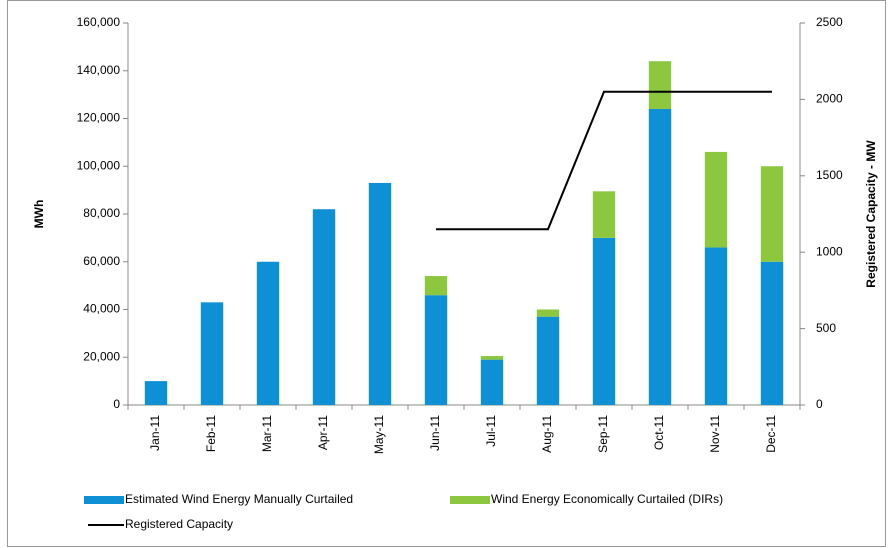 Image resolution: width=893 pixels, height=548 pixels. Describe the element at coordinates (829, 99) in the screenshot. I see `y2-tick-label: 2000` at that location.